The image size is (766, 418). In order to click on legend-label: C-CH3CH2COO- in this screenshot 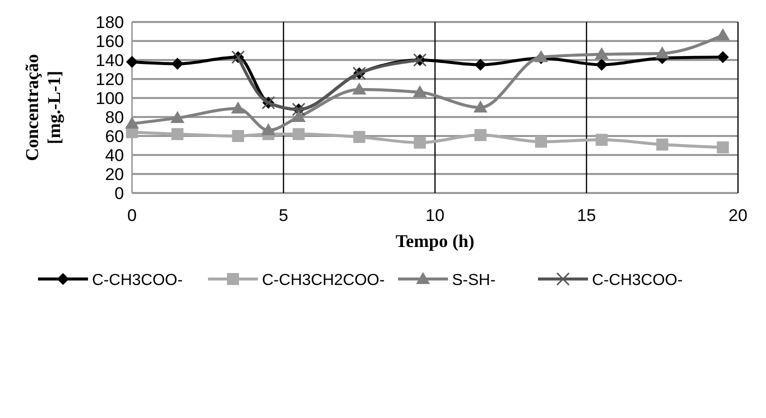, I will do `click(323, 280)`.